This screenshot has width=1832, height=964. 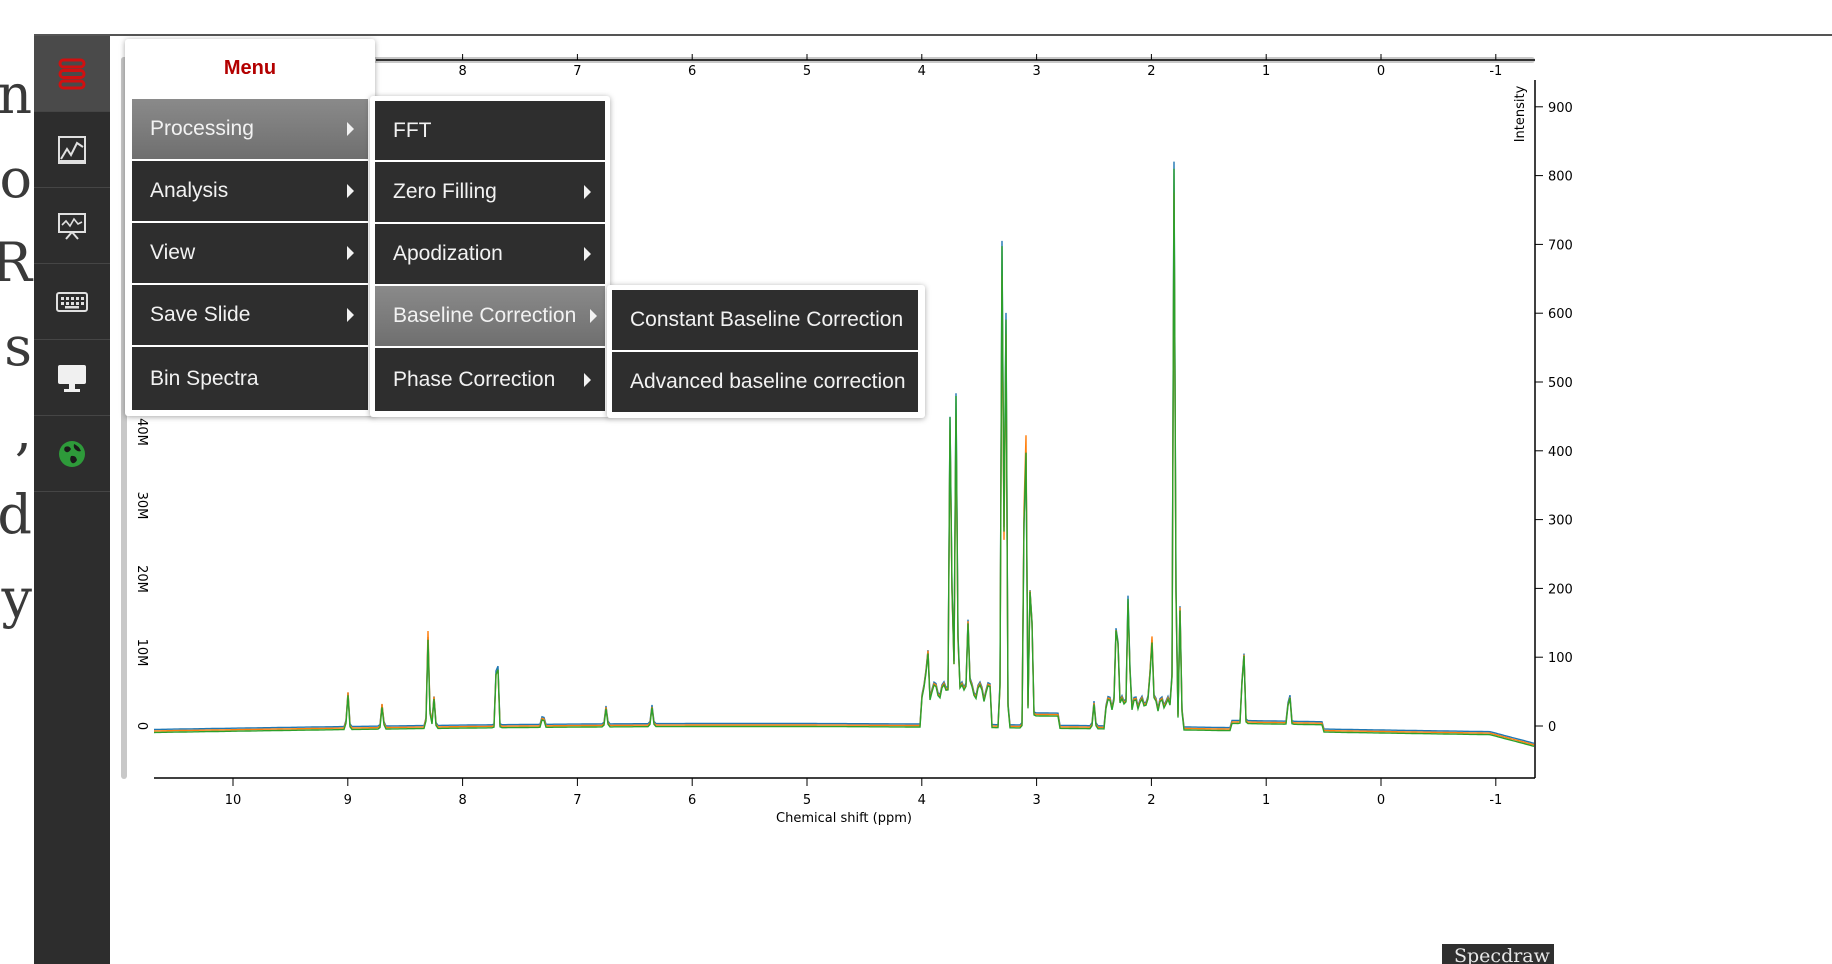 What do you see at coordinates (807, 800) in the screenshot?
I see `x-tick-label: 5` at bounding box center [807, 800].